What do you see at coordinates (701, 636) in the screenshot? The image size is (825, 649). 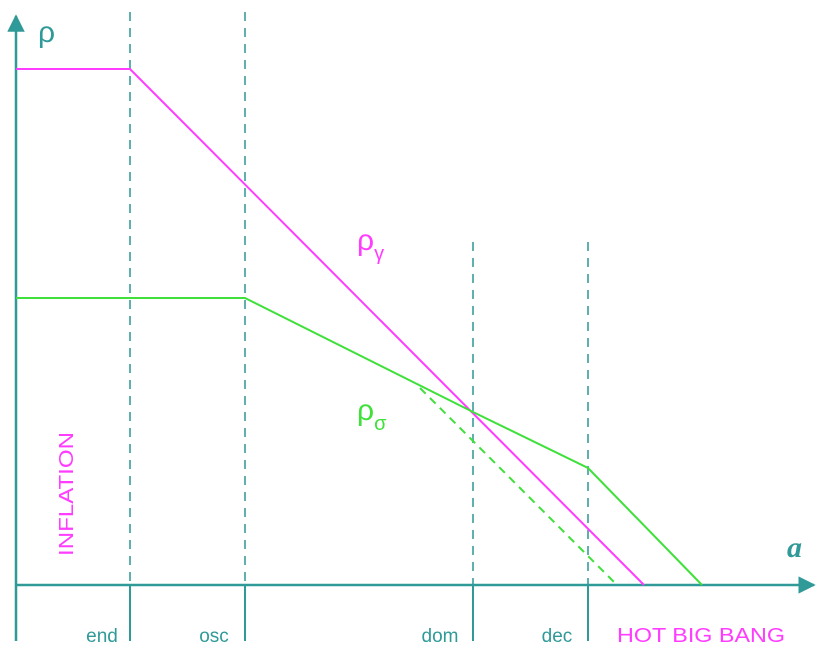 I see `hot-big-bang-label: HOT BIG BANG` at bounding box center [701, 636].